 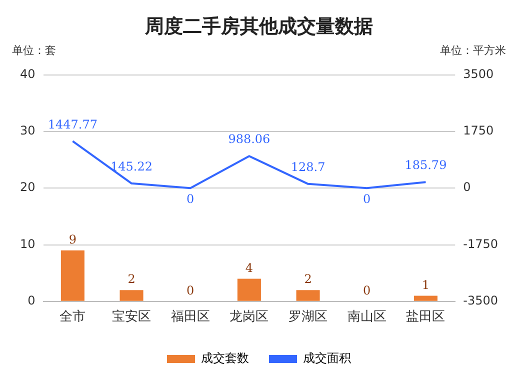 I want to click on y2-tick-label: -3500, so click(x=480, y=301).